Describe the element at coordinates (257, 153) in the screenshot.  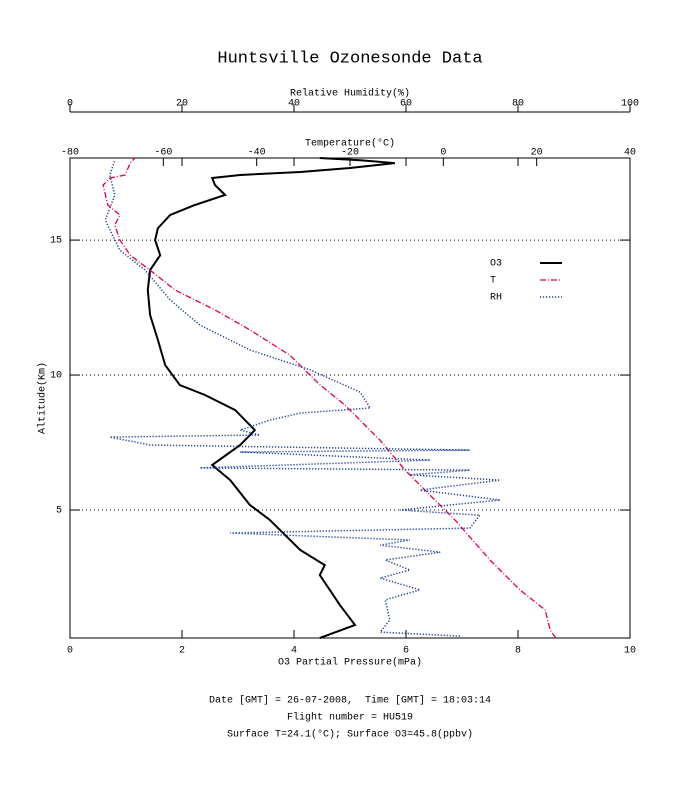
I see `x2-tick-label: -40` at that location.